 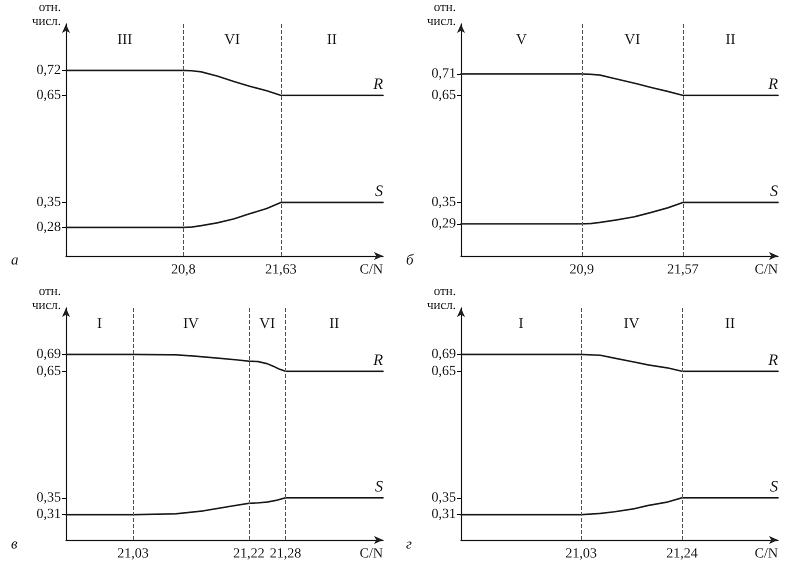 I want to click on y-tick-label: 0,28, so click(x=48, y=227).